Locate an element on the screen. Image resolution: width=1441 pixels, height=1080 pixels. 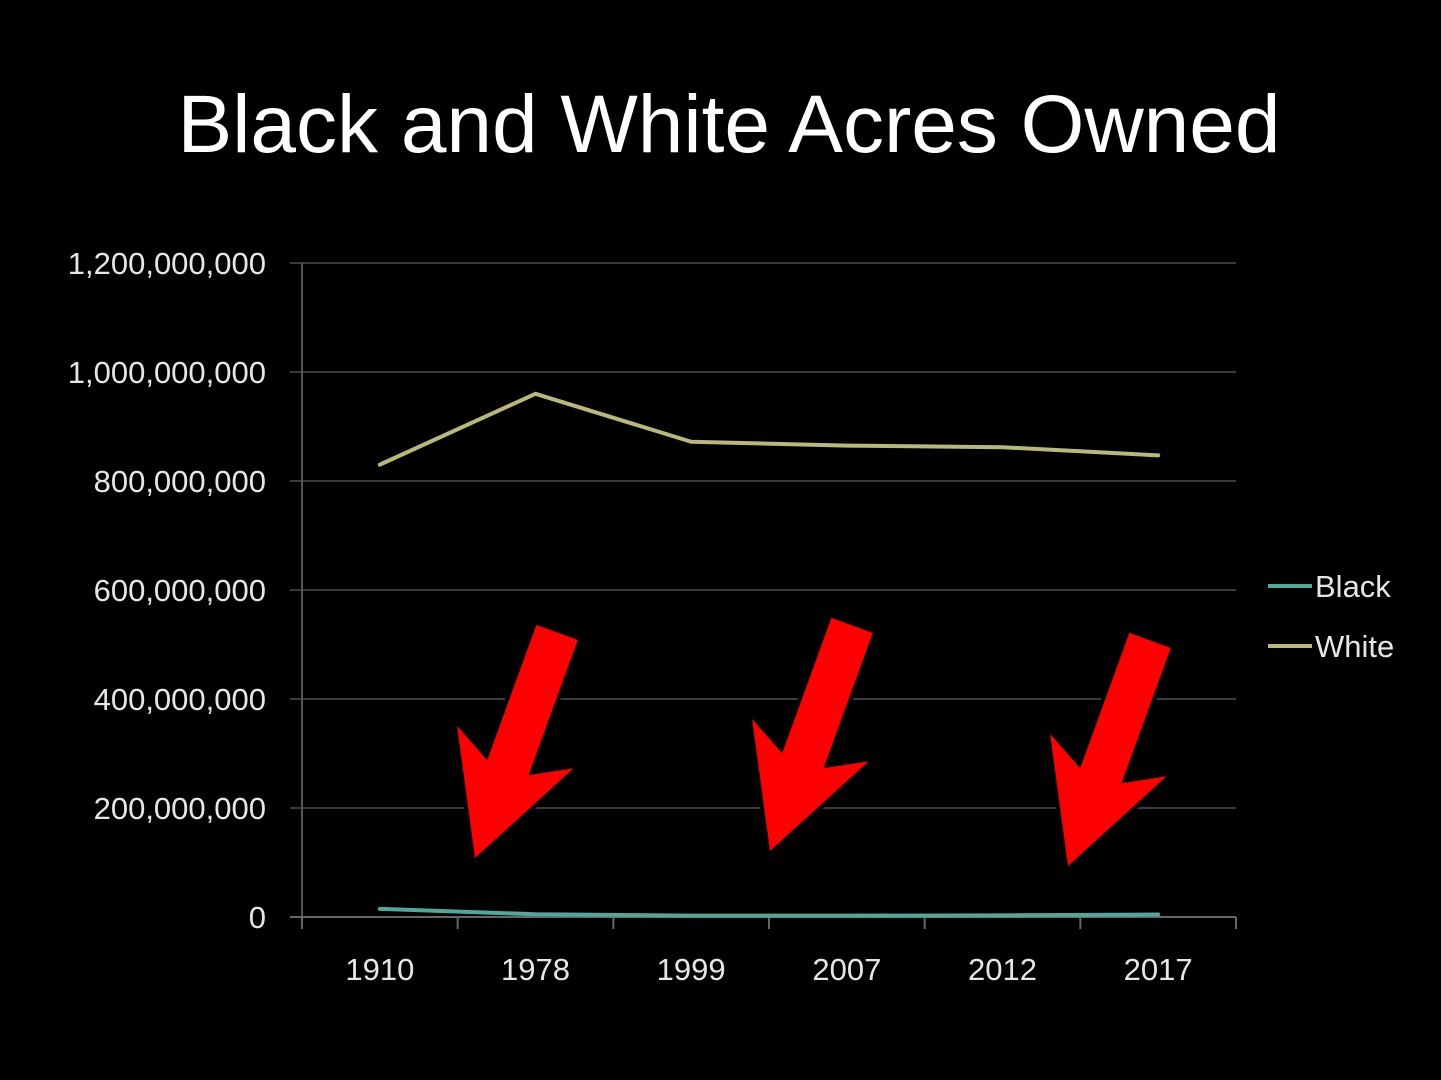
annotation-arrows is located at coordinates (814, 741).